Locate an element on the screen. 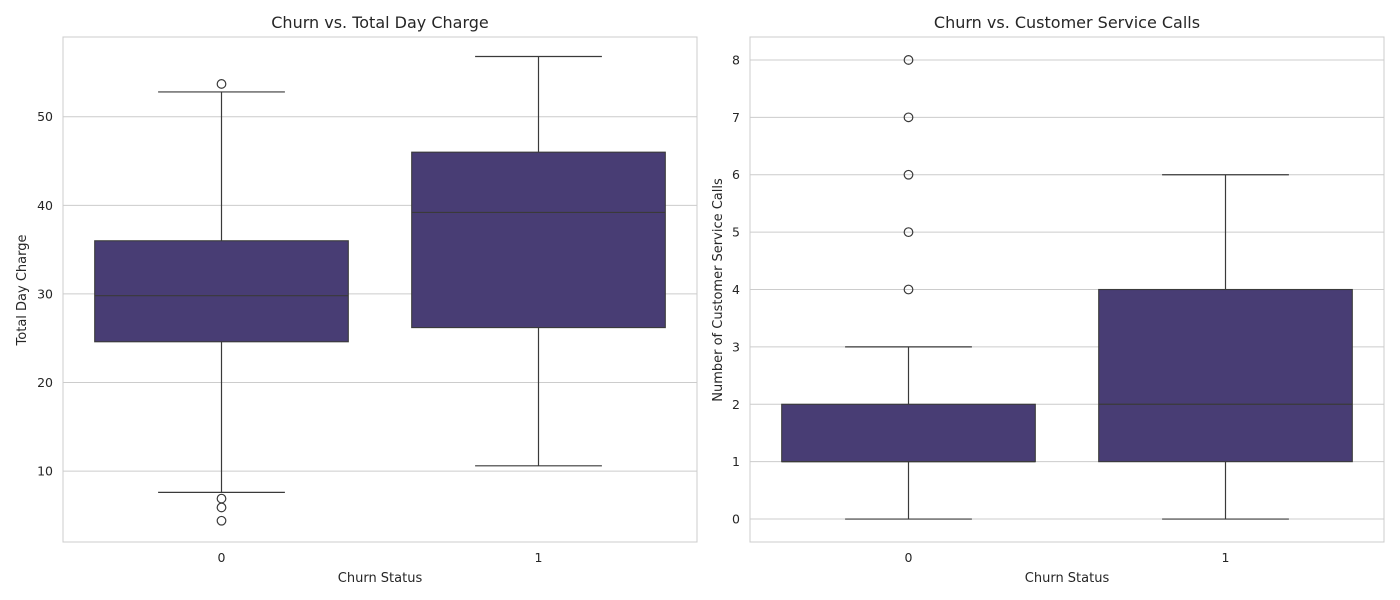  y-tick-label: 2 is located at coordinates (736, 404).